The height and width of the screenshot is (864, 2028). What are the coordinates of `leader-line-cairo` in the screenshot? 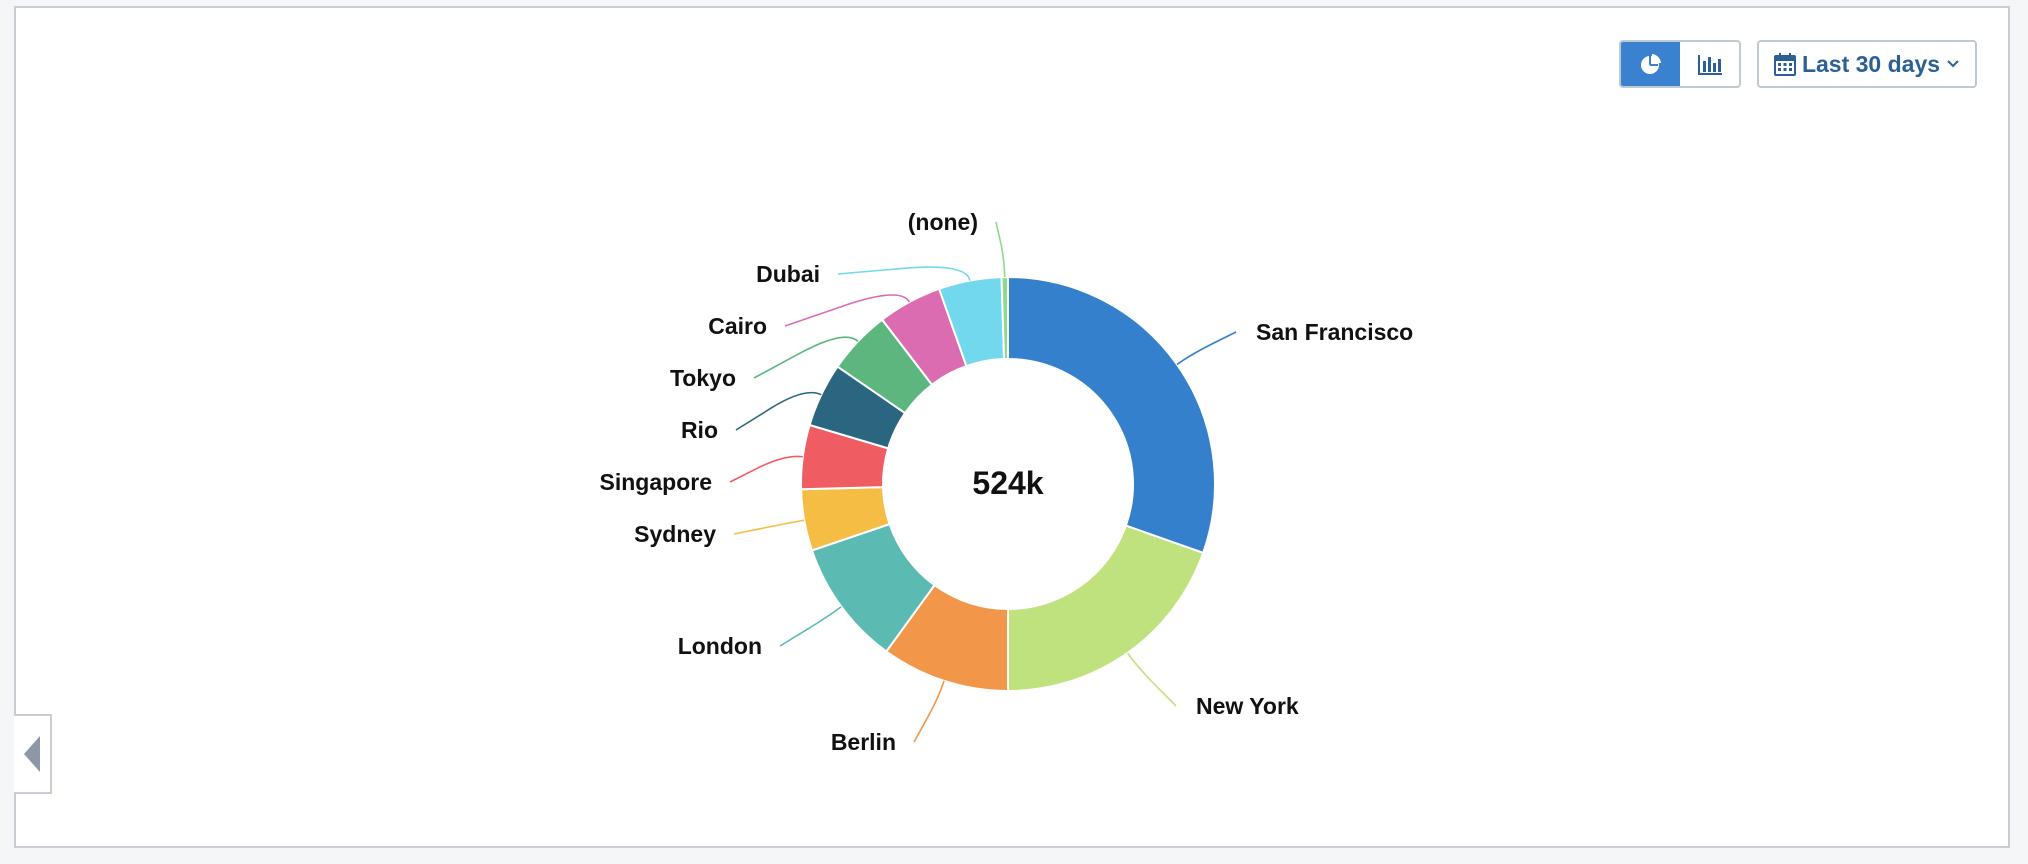 It's located at (847, 310).